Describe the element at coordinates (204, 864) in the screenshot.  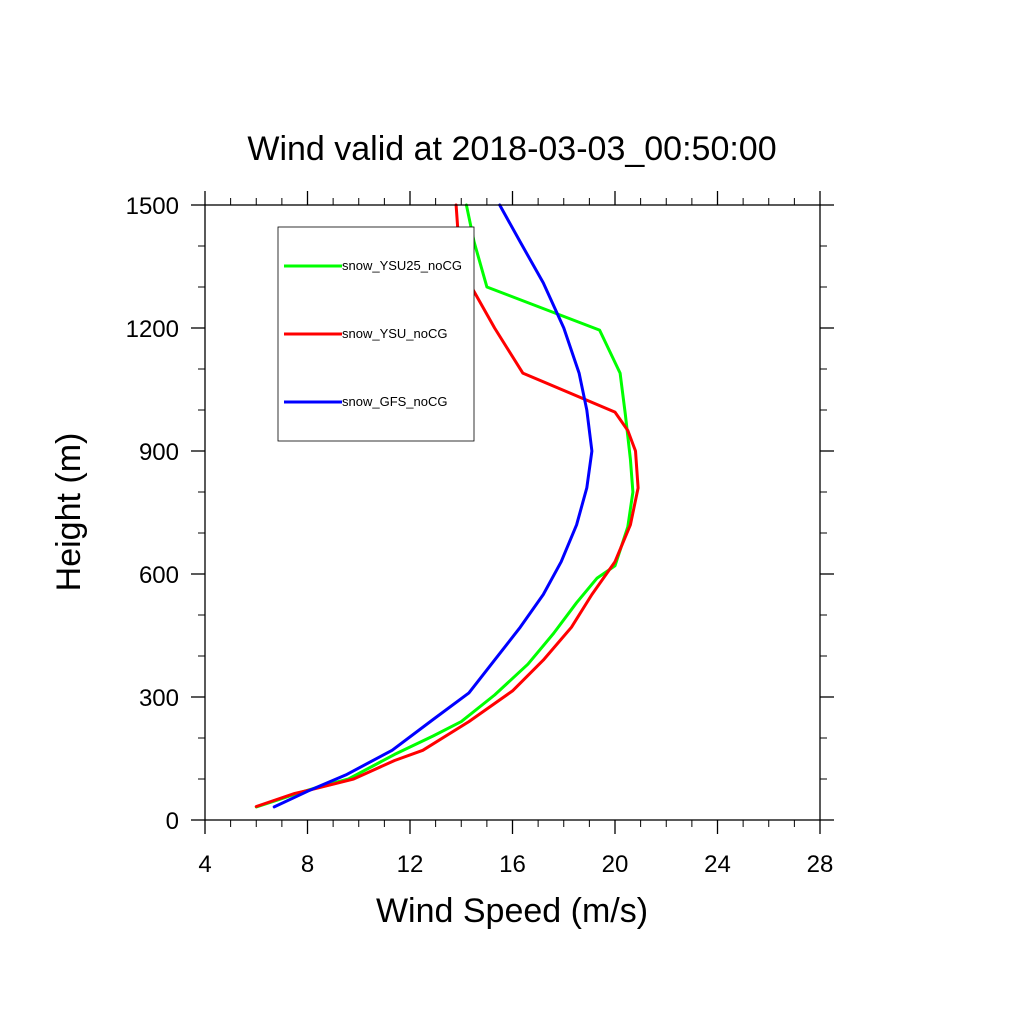
I see `x-tick-label: 4` at that location.